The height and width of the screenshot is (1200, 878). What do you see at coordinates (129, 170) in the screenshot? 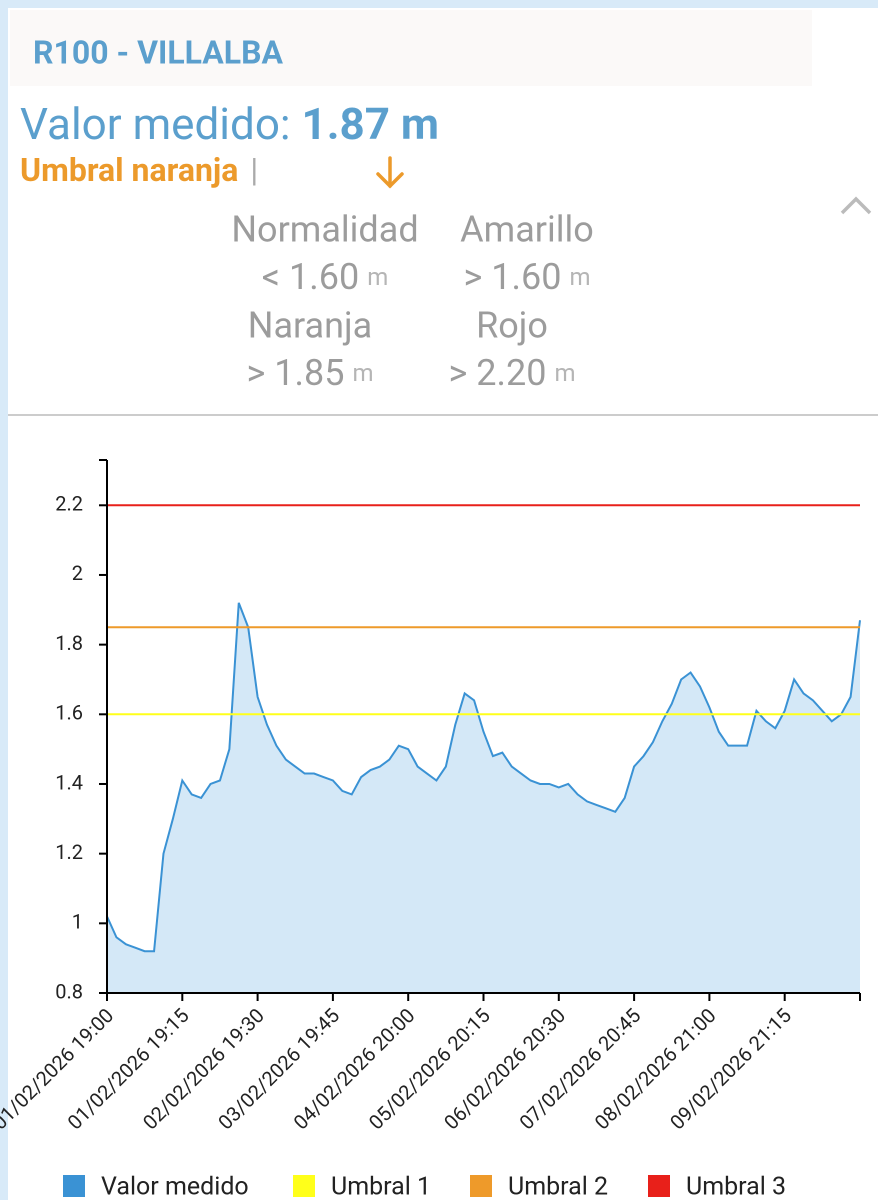
I see `status-text: Umbral naranja` at bounding box center [129, 170].